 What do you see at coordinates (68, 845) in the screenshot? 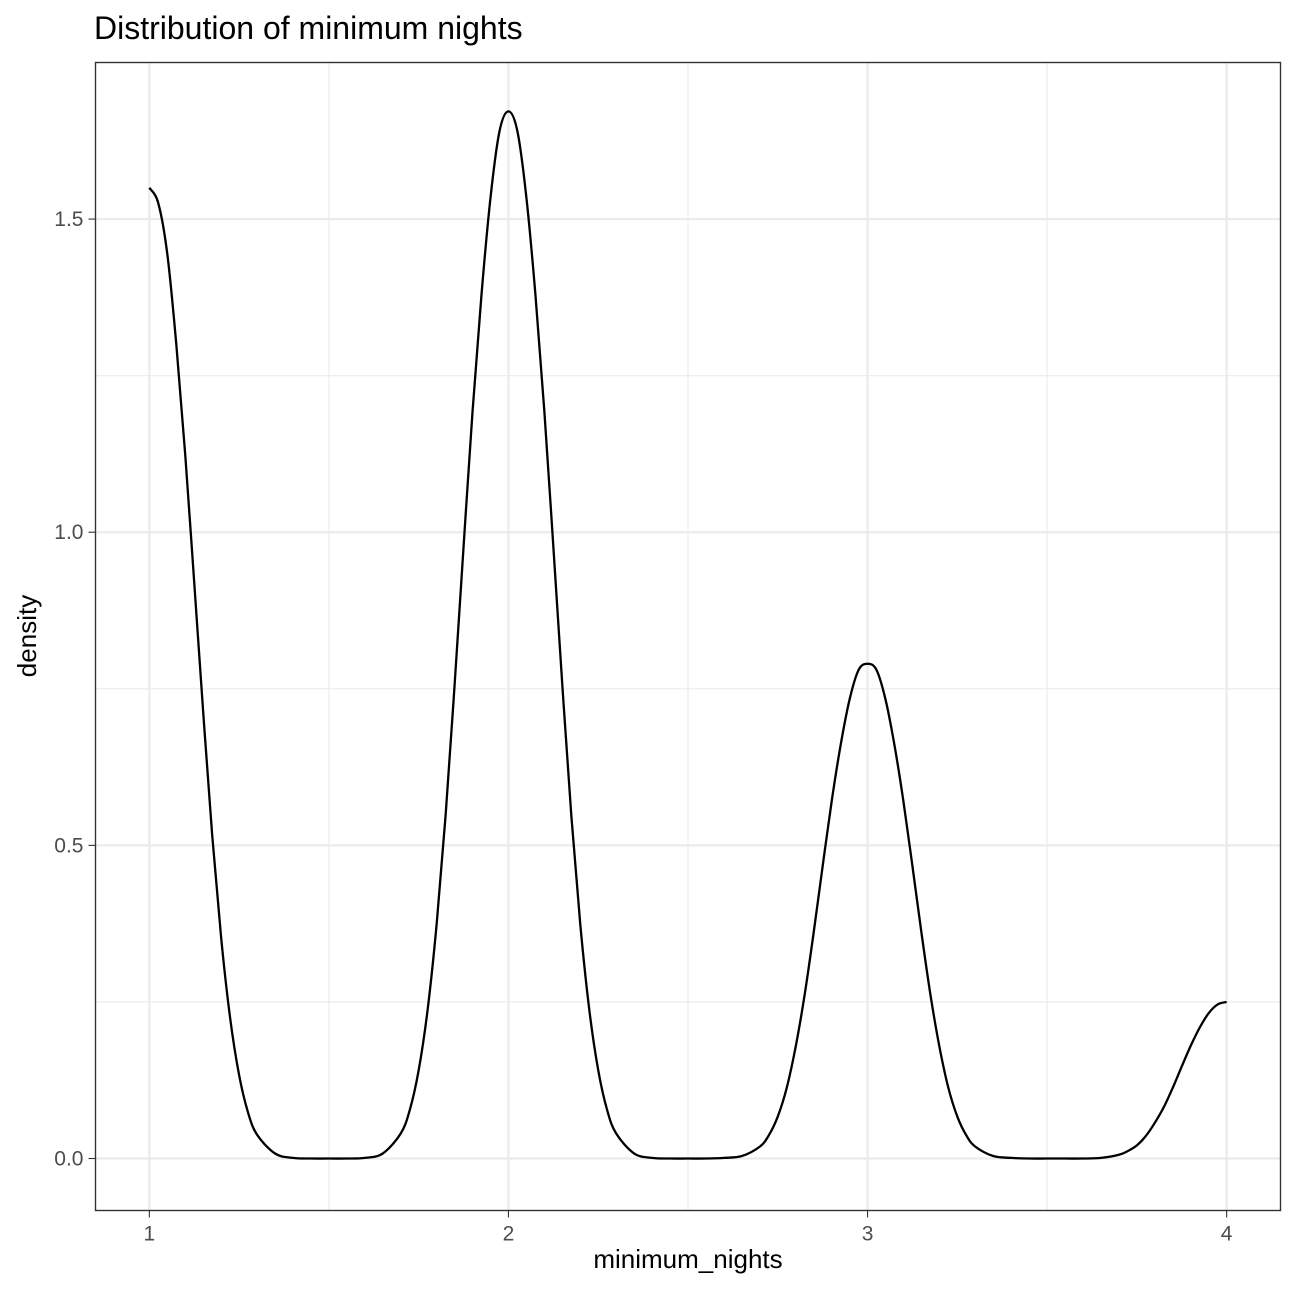
I see `y-tick-label: 0.5` at bounding box center [68, 845].